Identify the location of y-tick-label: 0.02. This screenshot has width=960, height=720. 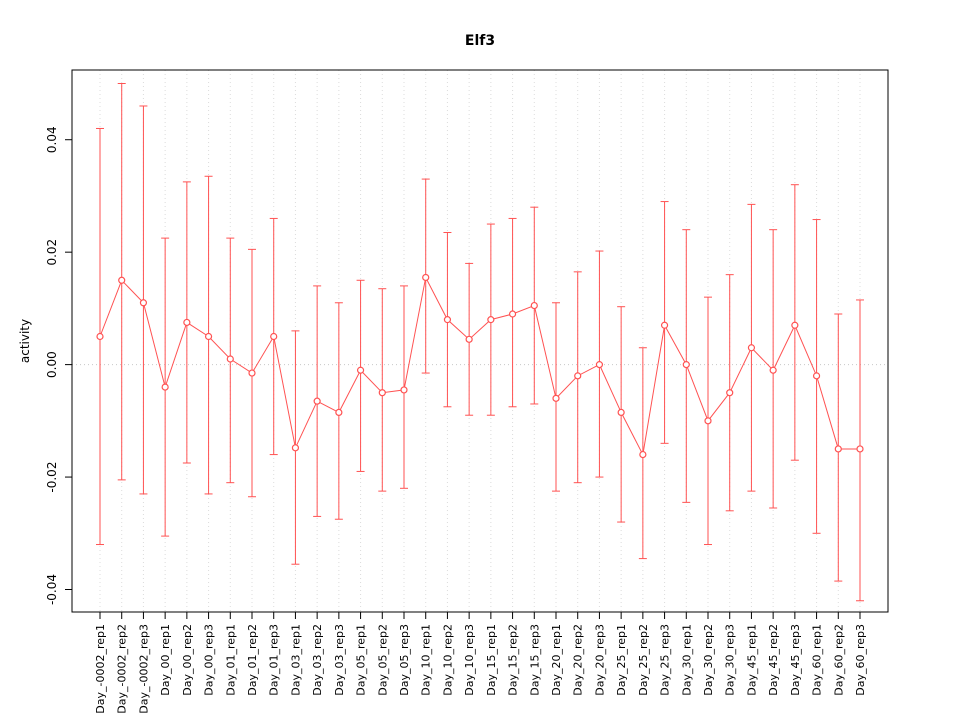
(52, 252).